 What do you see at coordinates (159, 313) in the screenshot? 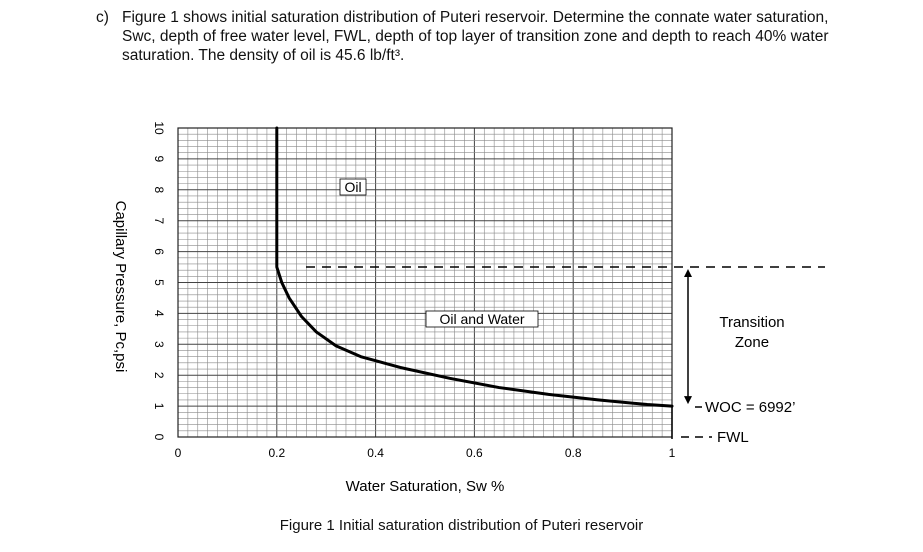
I see `y-tick-label: 4` at bounding box center [159, 313].